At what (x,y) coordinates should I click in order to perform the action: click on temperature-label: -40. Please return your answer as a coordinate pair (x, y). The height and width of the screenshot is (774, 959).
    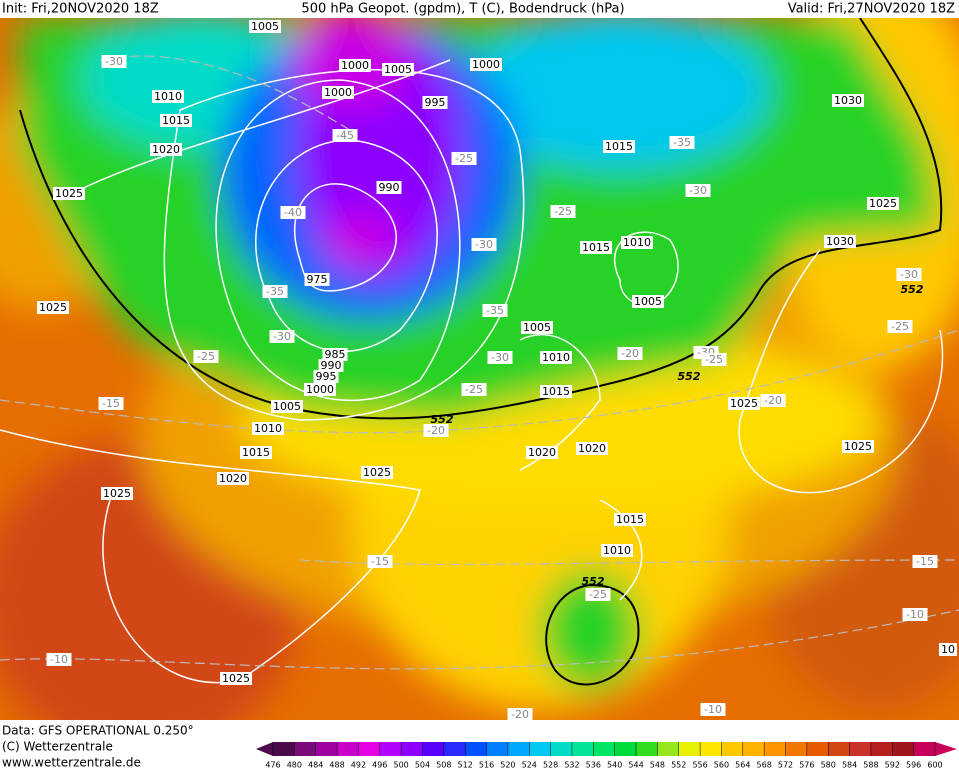
    Looking at the image, I should click on (293, 212).